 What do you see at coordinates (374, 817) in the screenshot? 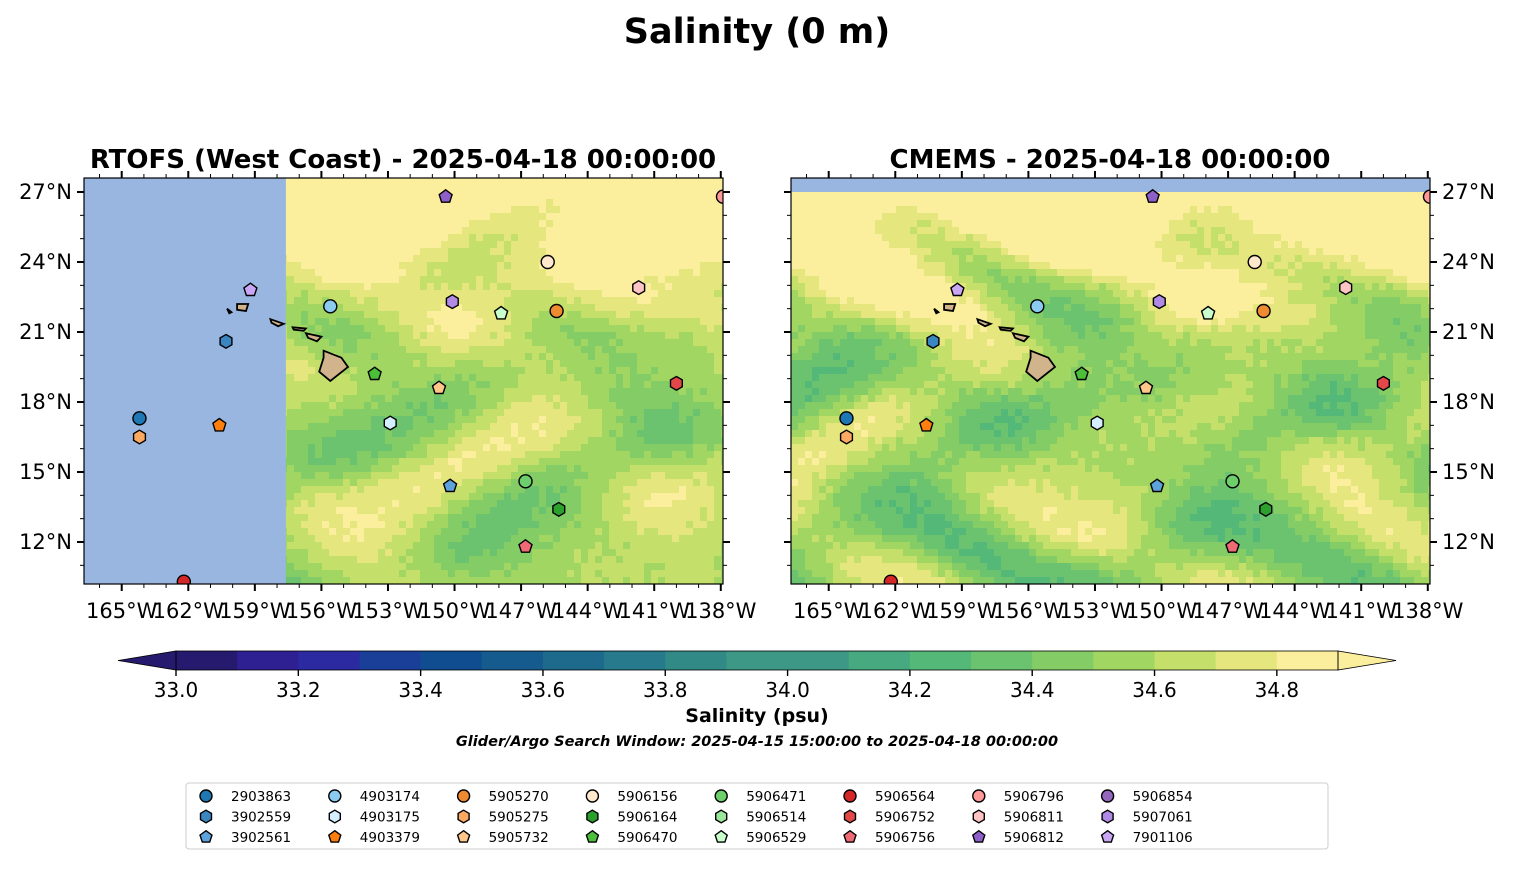
I see `legend-item: 4903175` at bounding box center [374, 817].